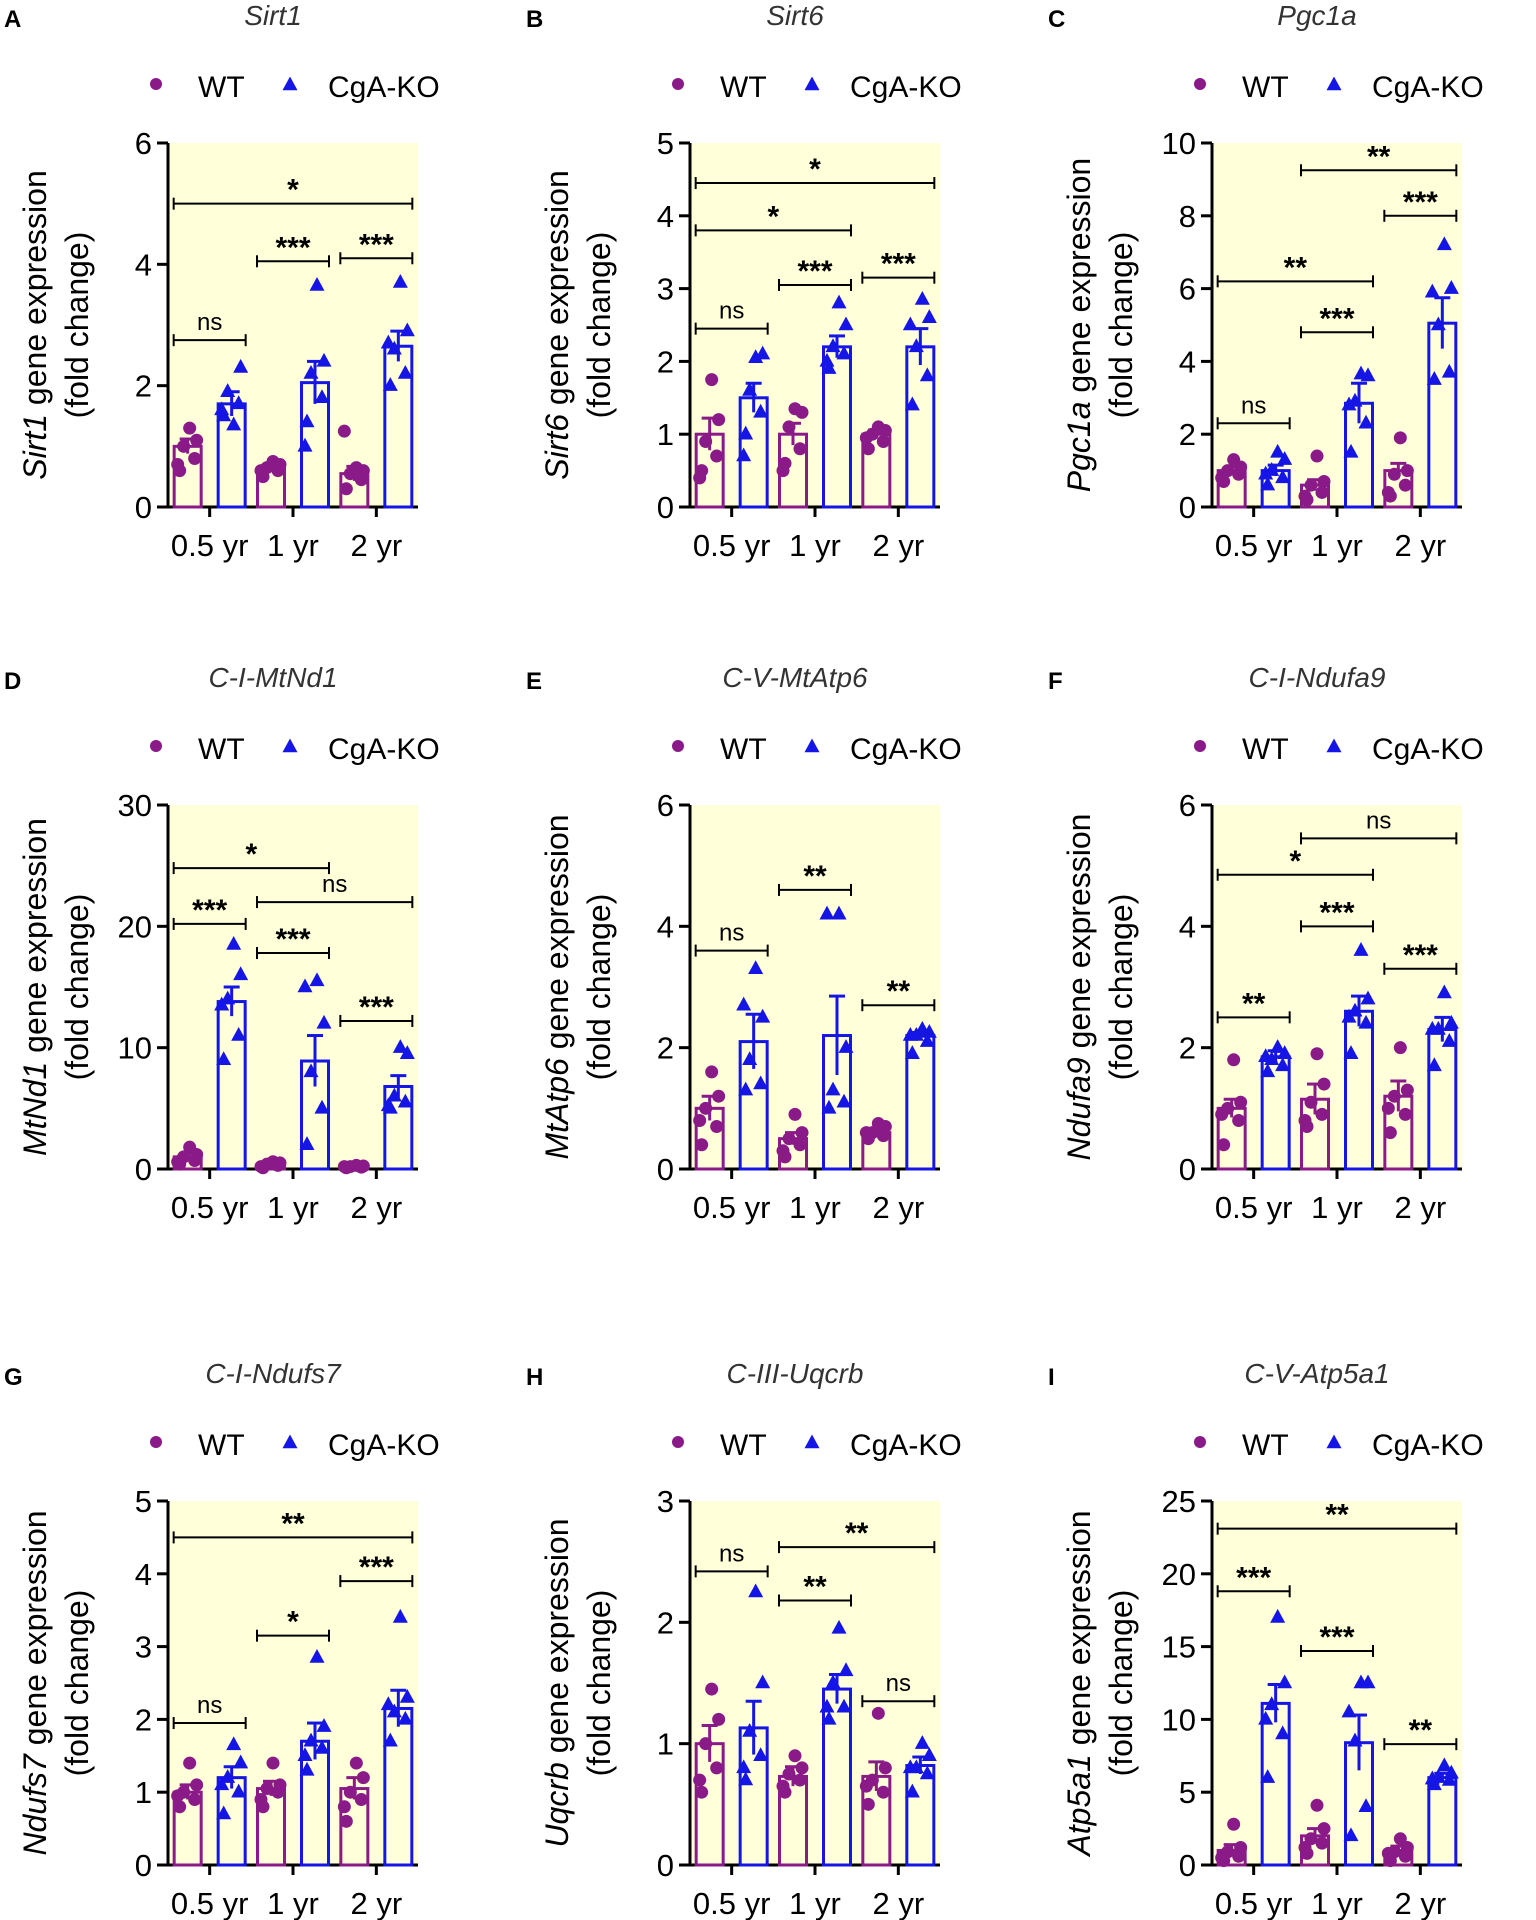 The width and height of the screenshot is (1536, 1920). What do you see at coordinates (35, 1109) in the screenshot?
I see `y-axis-label-gene: MtNd1` at bounding box center [35, 1109].